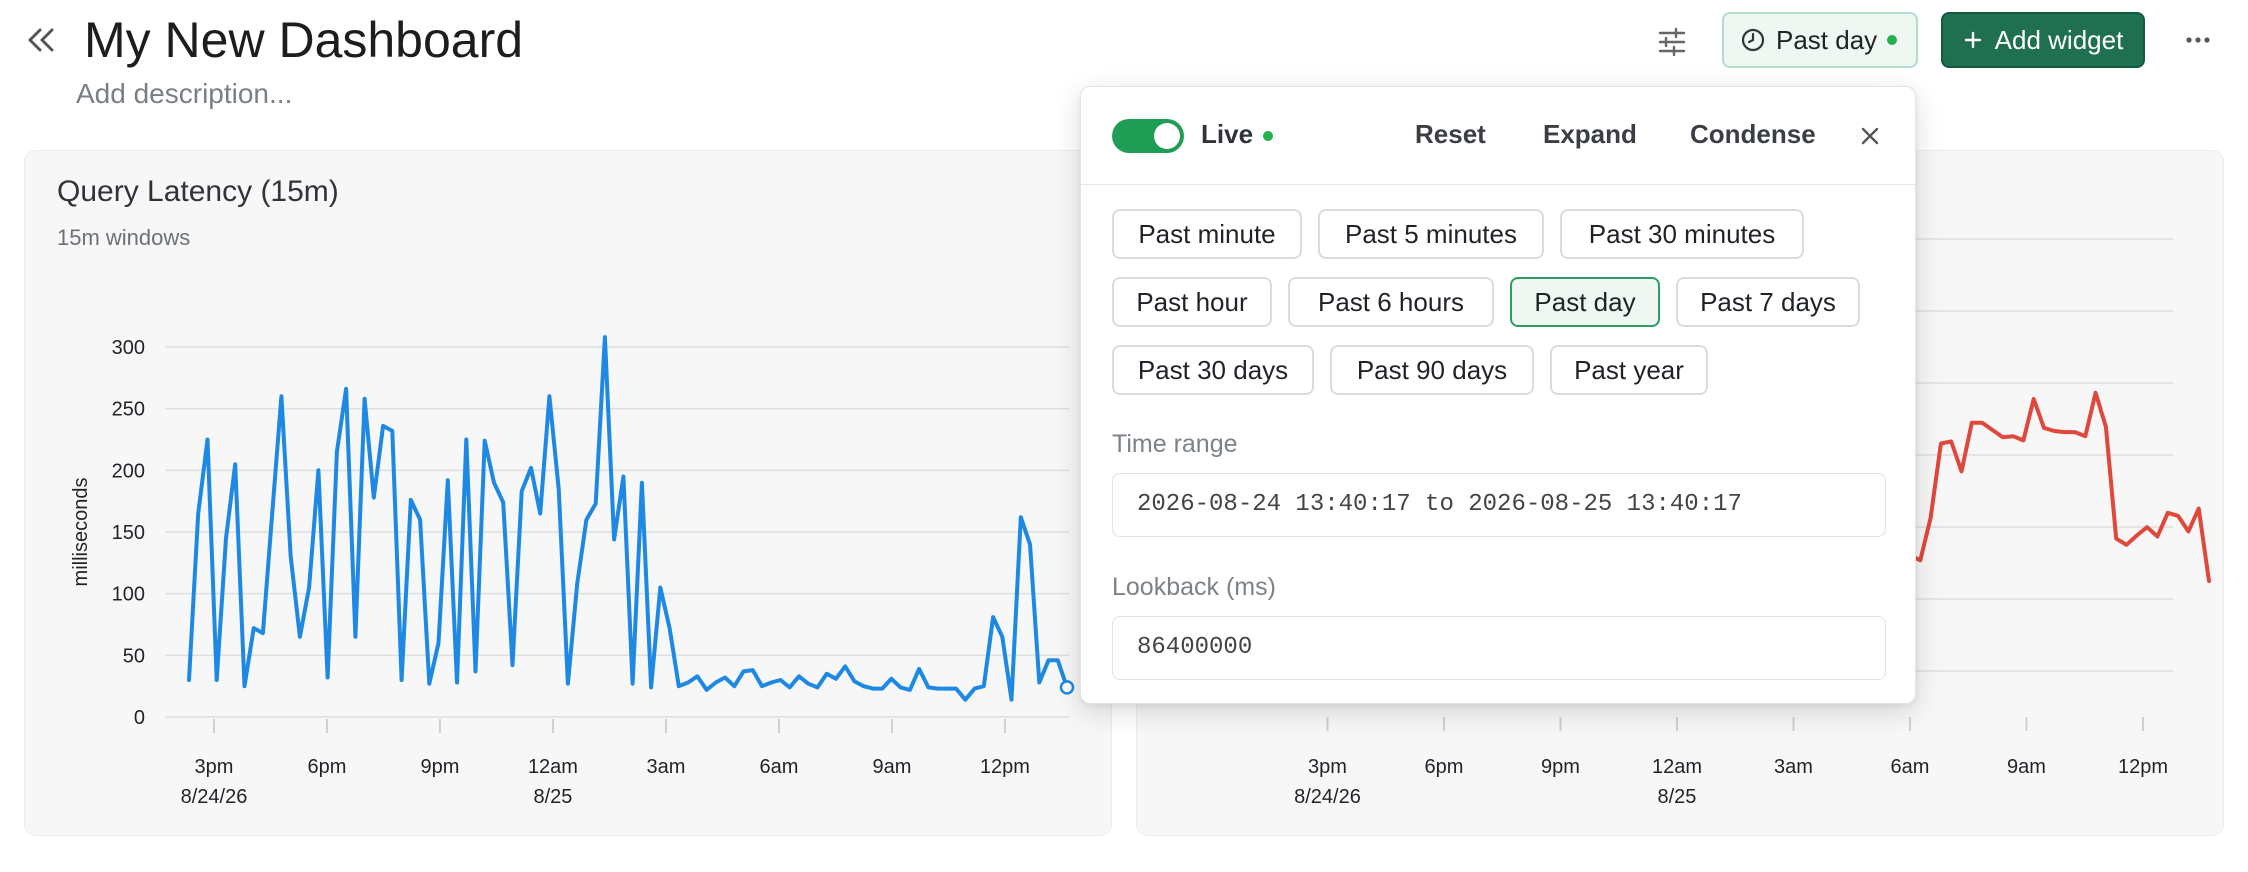 The image size is (2248, 872). I want to click on live-indicator-dot, so click(1892, 40).